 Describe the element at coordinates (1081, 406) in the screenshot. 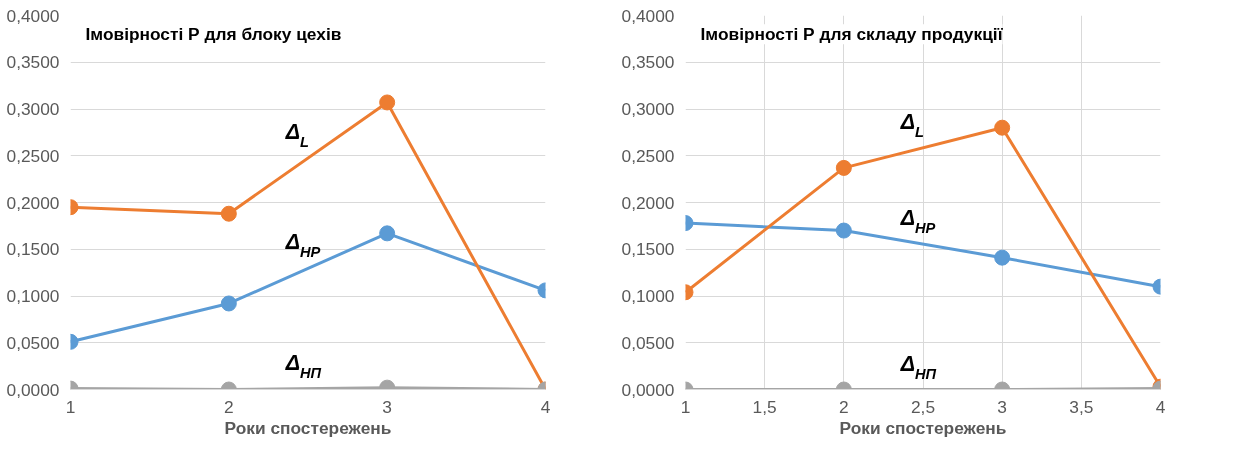

I see `x-tick-label: 3,5` at that location.